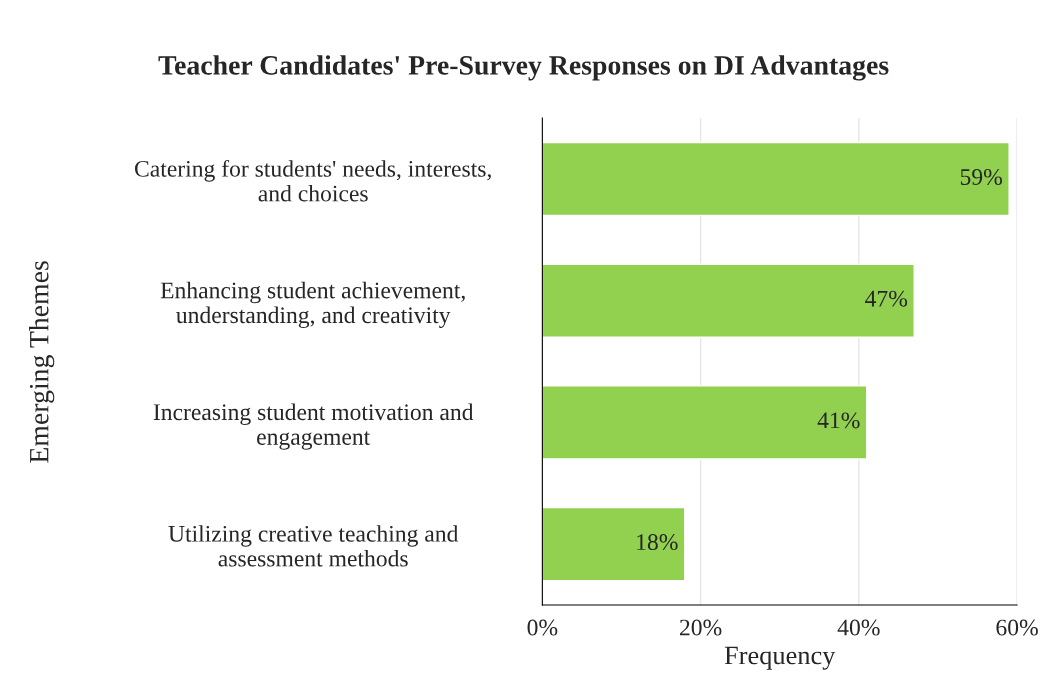  Describe the element at coordinates (1017, 627) in the screenshot. I see `x-tick-label: 60%` at that location.